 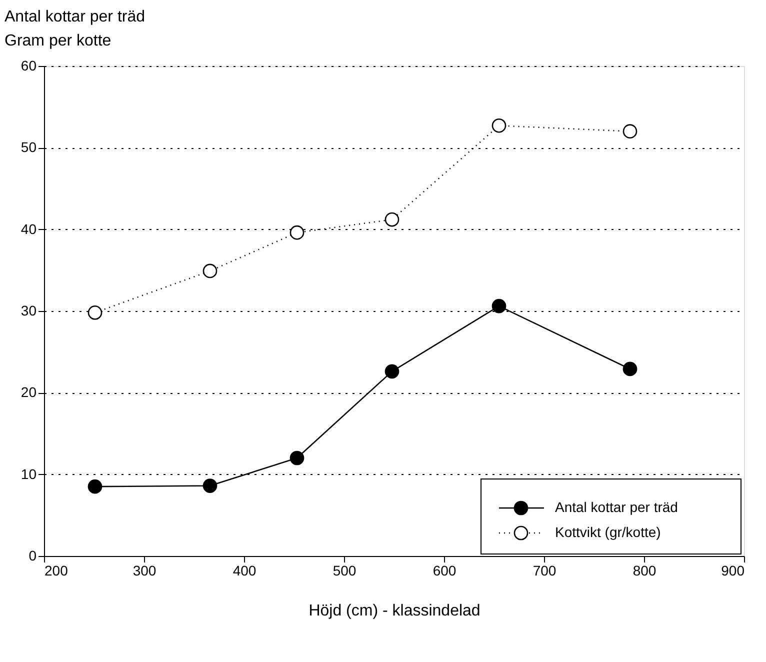 I want to click on y-axis-title: Antal kottar per träd Gram per kotte, so click(x=75, y=29).